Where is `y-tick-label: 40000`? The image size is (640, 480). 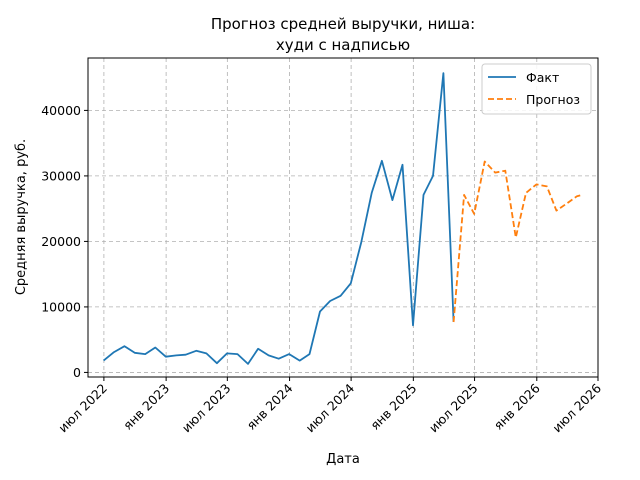
y-tick-label: 40000 is located at coordinates (61, 110).